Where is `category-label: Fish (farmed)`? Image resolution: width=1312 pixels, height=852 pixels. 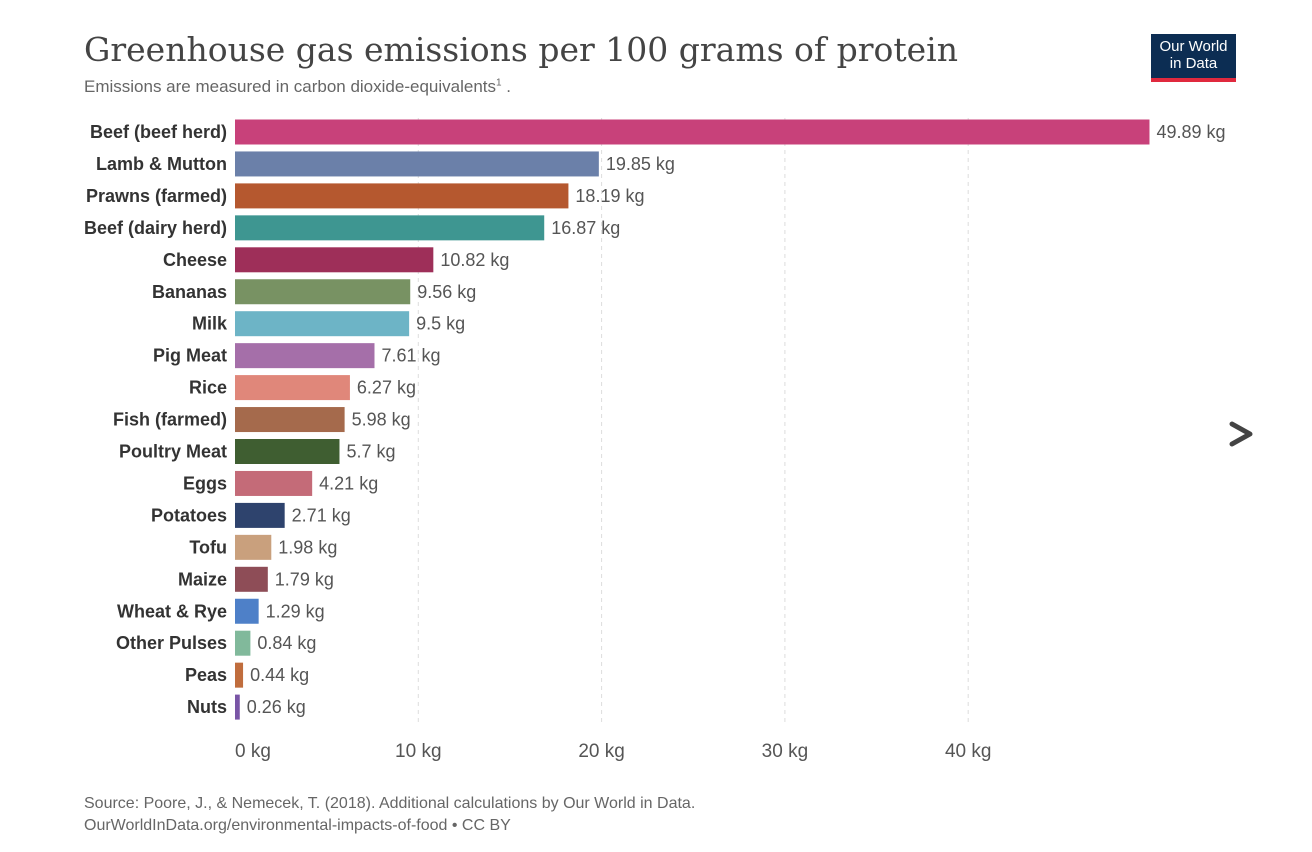
category-label: Fish (farmed) is located at coordinates (170, 420).